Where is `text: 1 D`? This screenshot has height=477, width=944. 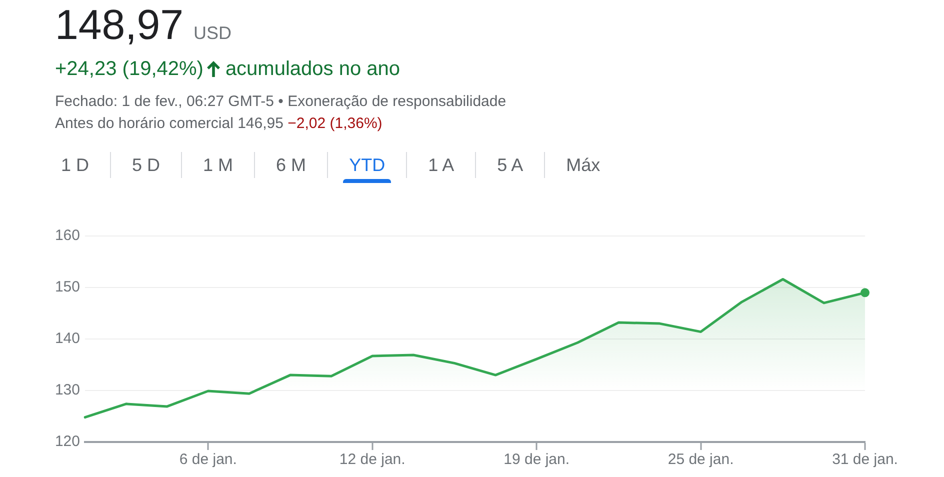
text: 1 D is located at coordinates (75, 165).